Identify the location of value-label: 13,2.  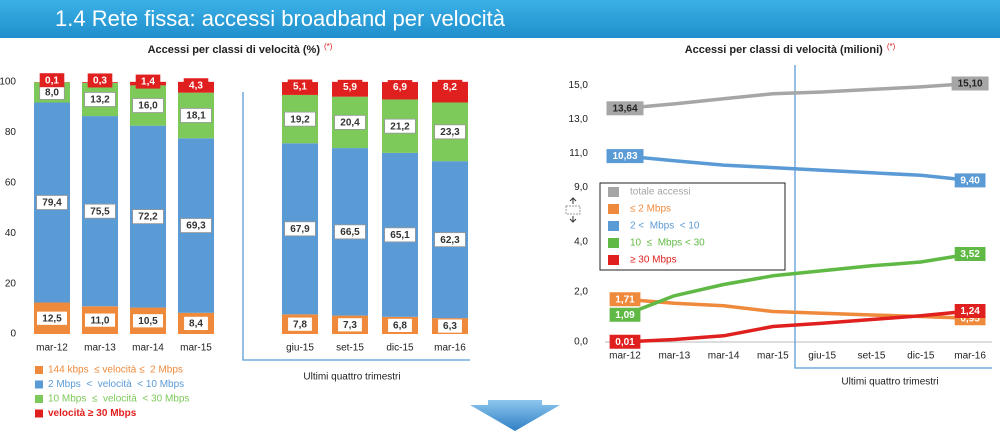
(100, 100).